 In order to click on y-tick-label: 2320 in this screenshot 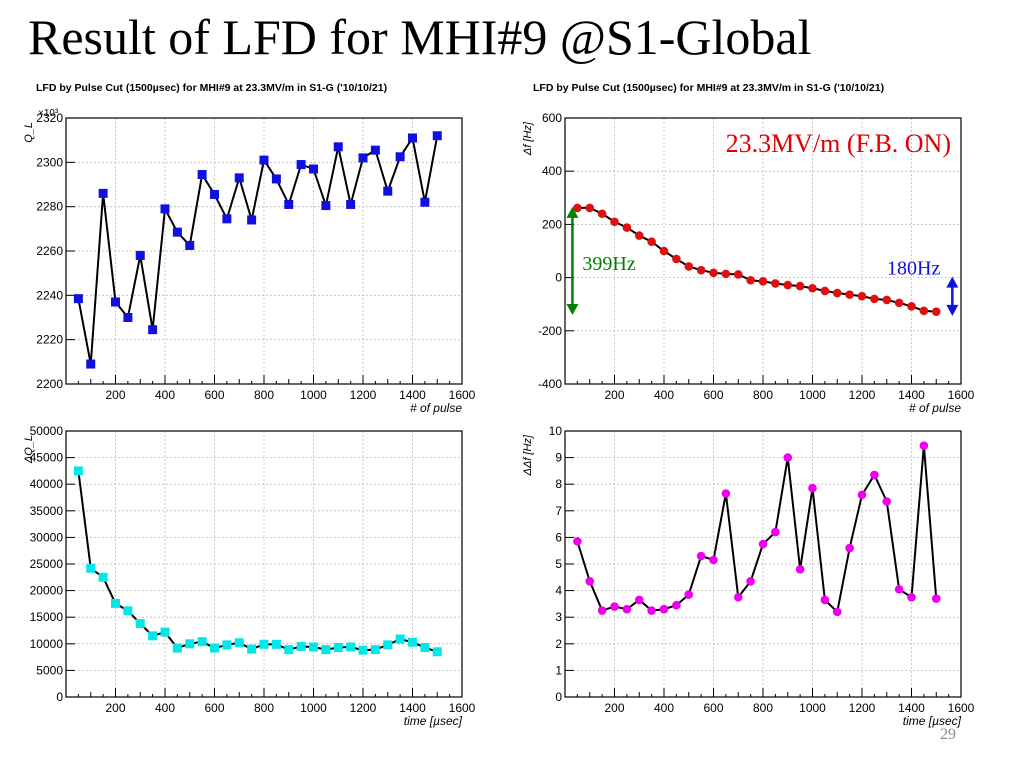, I will do `click(49, 118)`.